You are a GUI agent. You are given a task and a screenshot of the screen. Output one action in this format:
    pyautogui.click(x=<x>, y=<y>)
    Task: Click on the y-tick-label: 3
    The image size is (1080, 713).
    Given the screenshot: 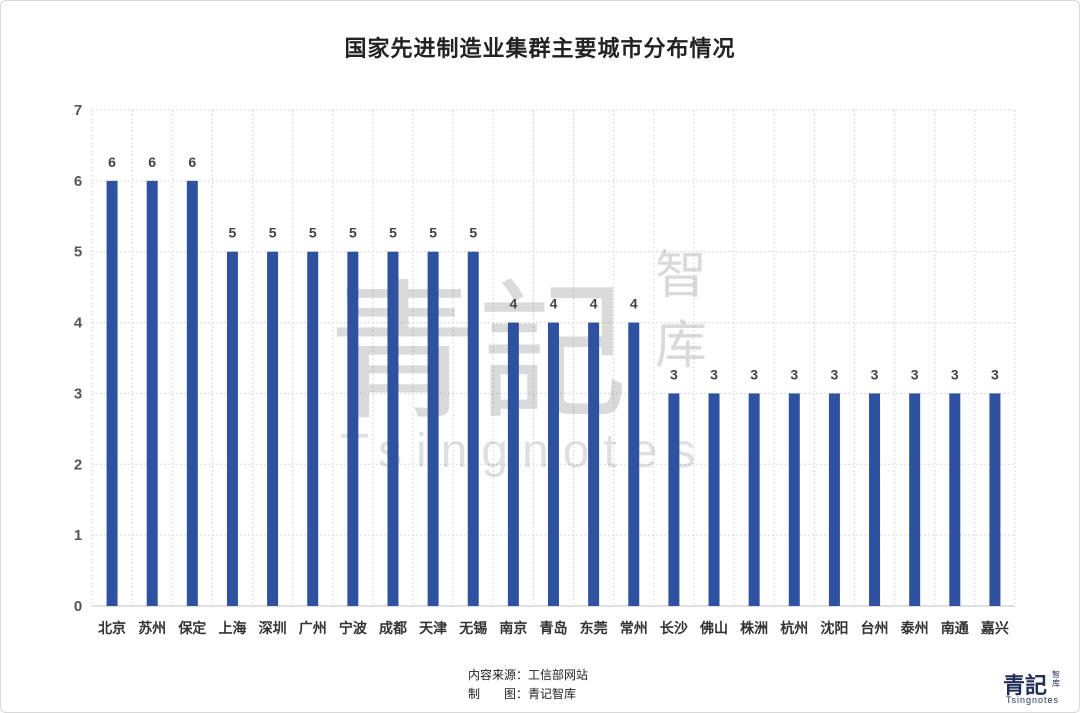 What is the action you would take?
    pyautogui.click(x=78, y=393)
    